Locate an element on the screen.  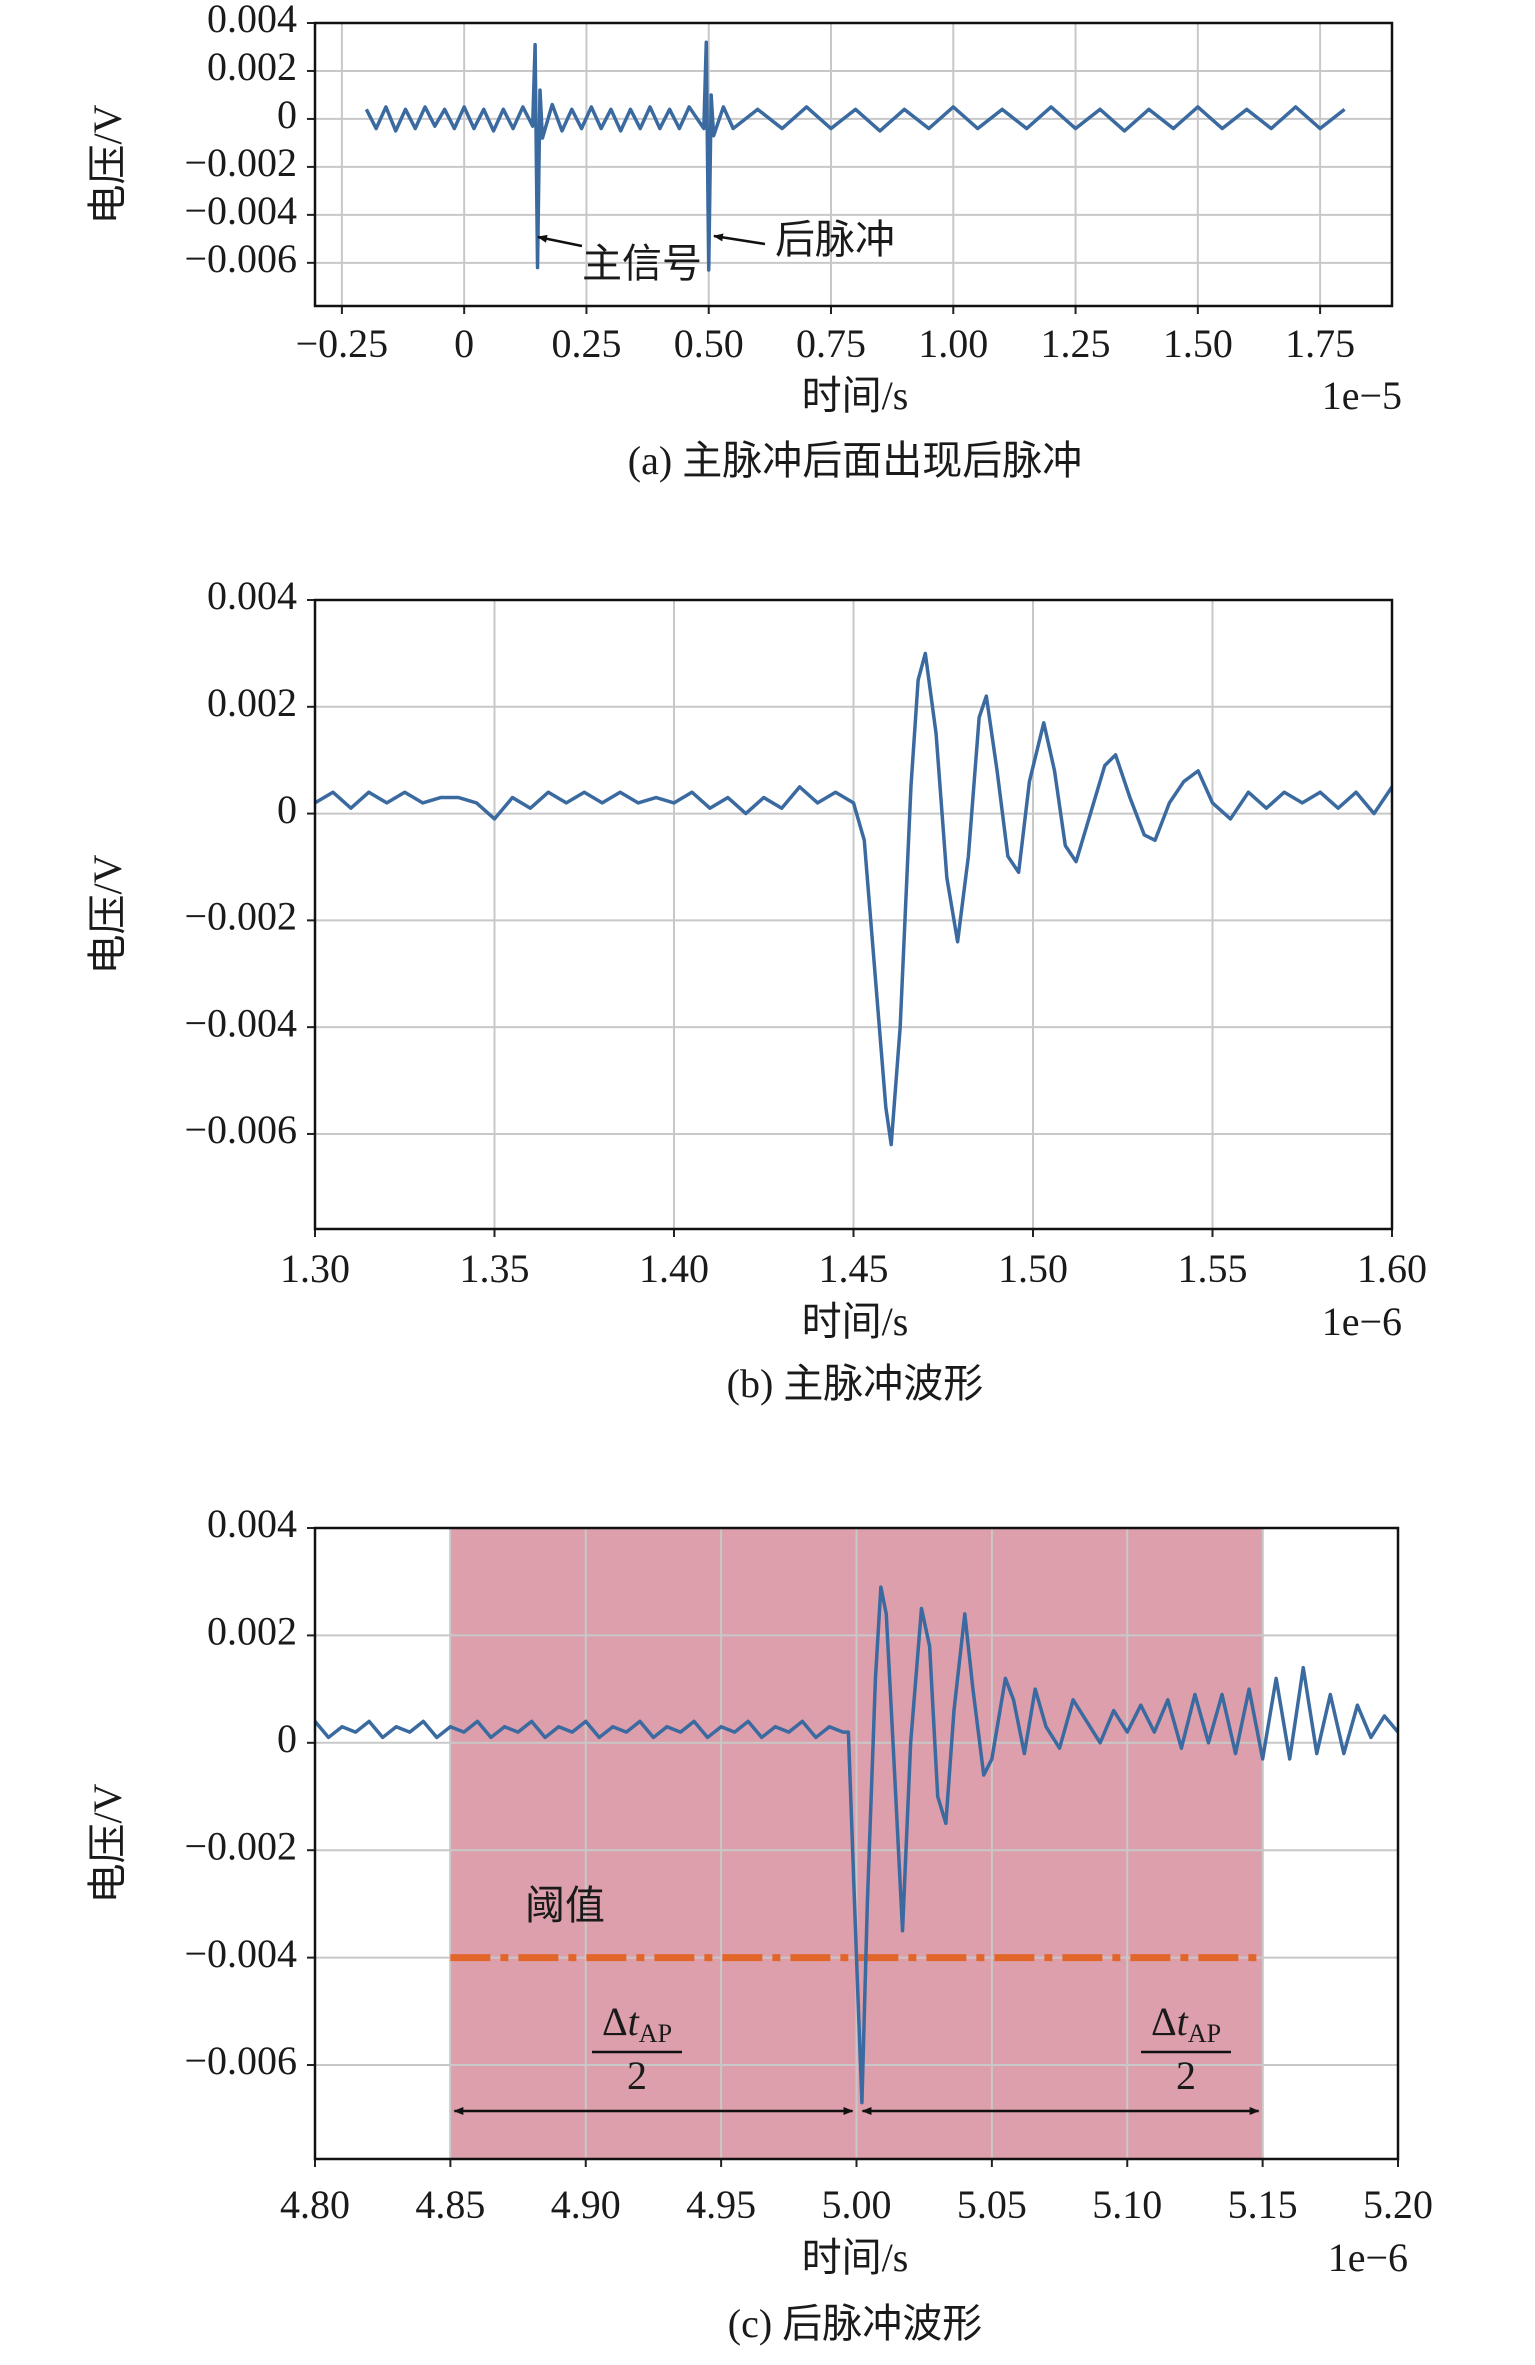
annotation: 主信号 is located at coordinates (642, 263).